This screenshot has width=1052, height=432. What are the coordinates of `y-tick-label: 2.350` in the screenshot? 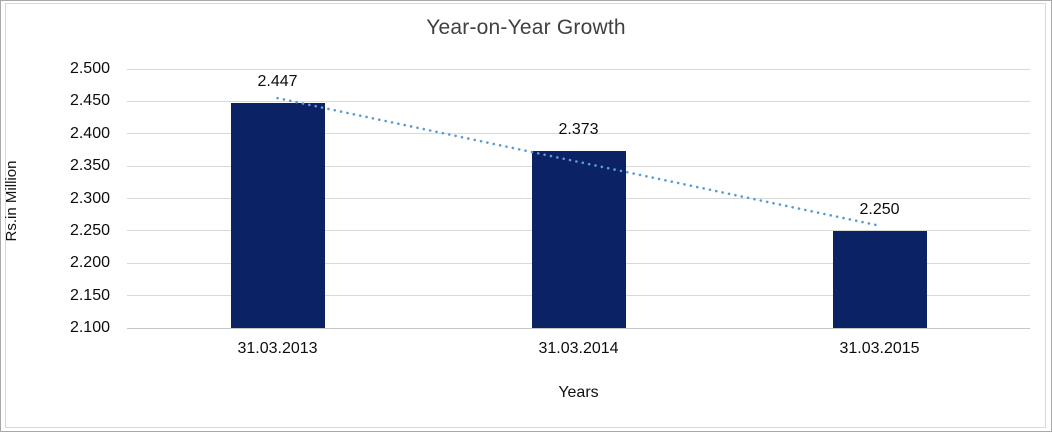 It's located at (89, 166).